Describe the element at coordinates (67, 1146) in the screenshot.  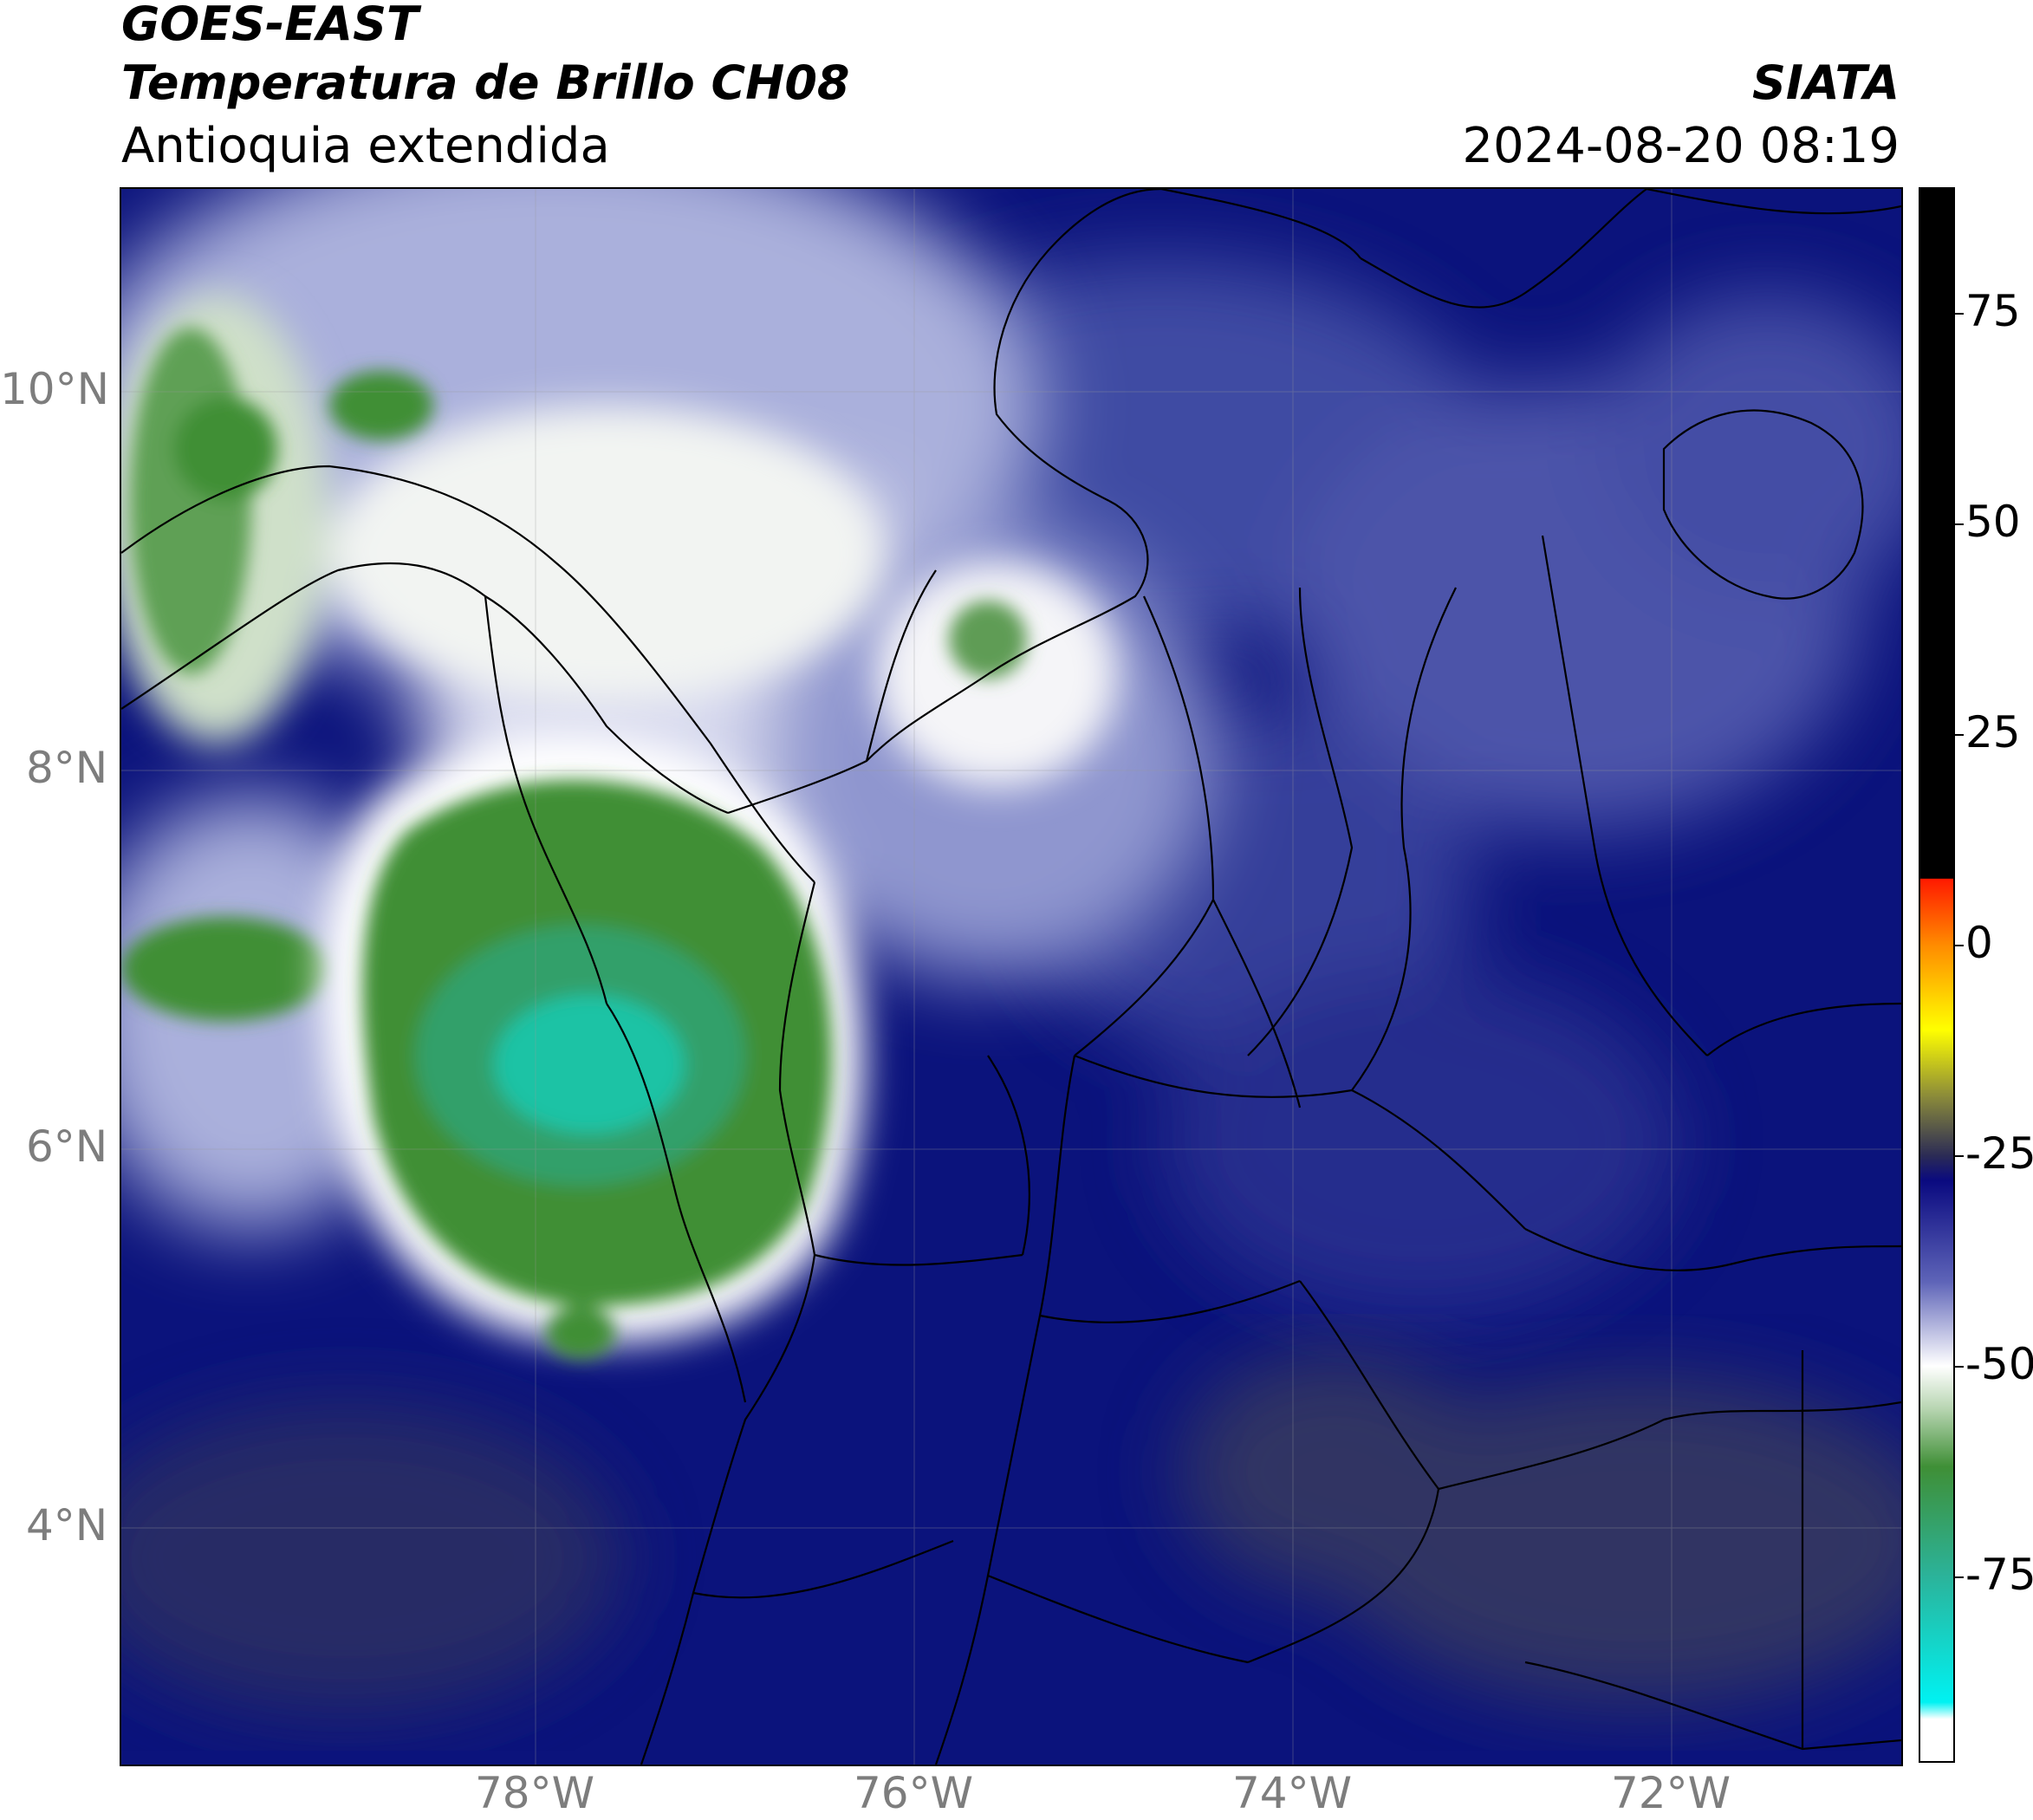
I see `lat-tick-6n: 6°N` at that location.